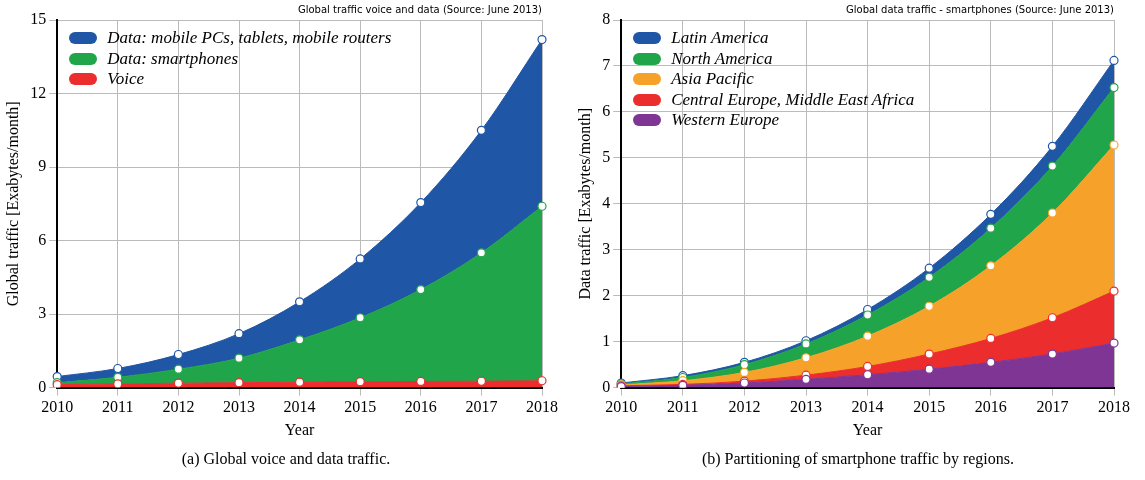 The height and width of the screenshot is (480, 1145). What do you see at coordinates (606, 202) in the screenshot?
I see `y-tick-label: 4` at bounding box center [606, 202].